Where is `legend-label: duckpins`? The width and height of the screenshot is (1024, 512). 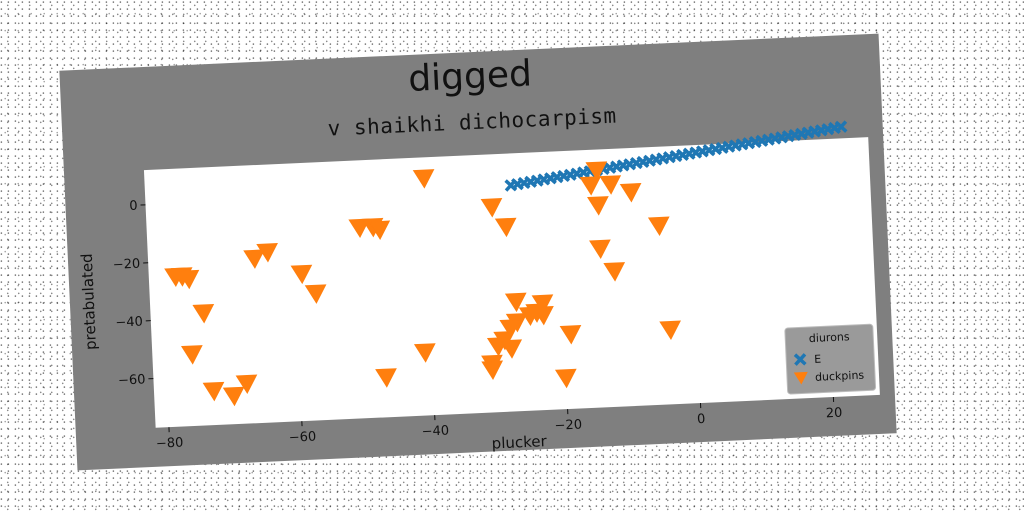 legend-label: duckpins is located at coordinates (840, 376).